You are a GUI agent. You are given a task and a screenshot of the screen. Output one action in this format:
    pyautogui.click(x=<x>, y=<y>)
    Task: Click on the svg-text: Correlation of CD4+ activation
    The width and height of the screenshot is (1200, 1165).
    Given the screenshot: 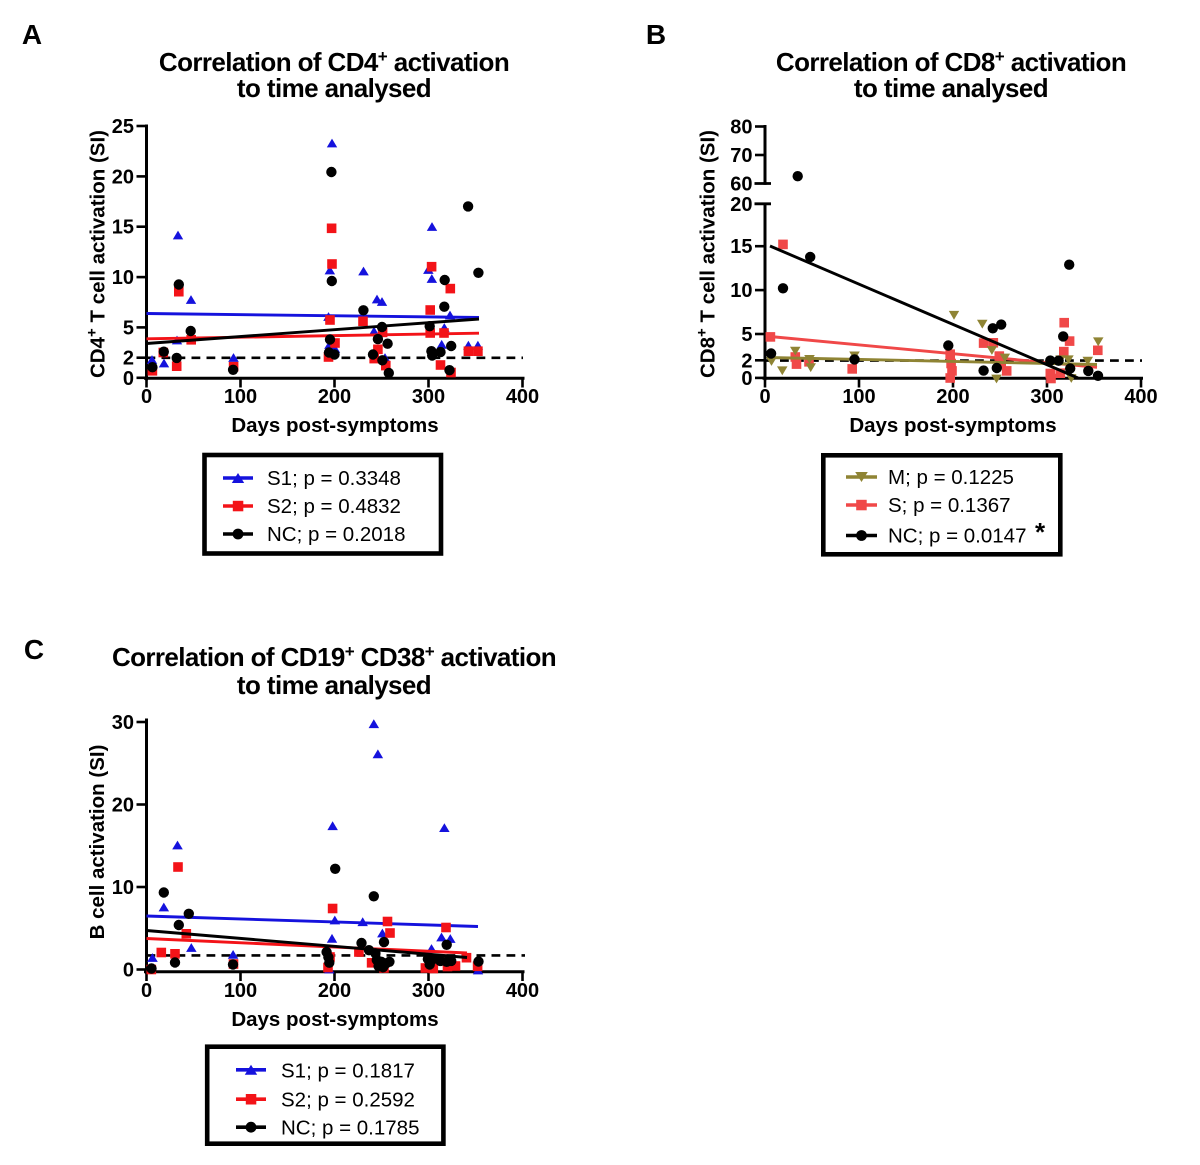 What is the action you would take?
    pyautogui.click(x=334, y=62)
    